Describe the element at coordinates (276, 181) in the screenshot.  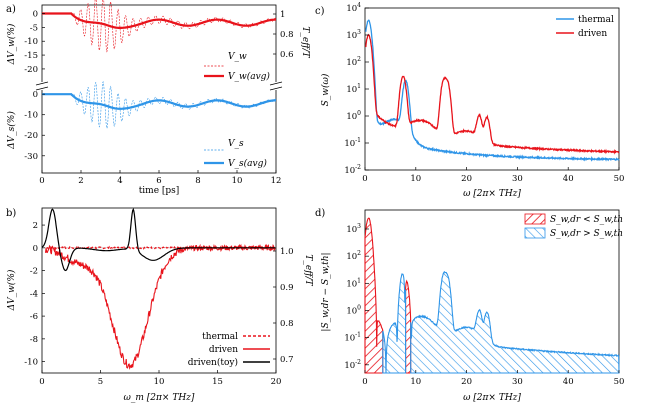
I see `x-tick-label: 12` at that location.